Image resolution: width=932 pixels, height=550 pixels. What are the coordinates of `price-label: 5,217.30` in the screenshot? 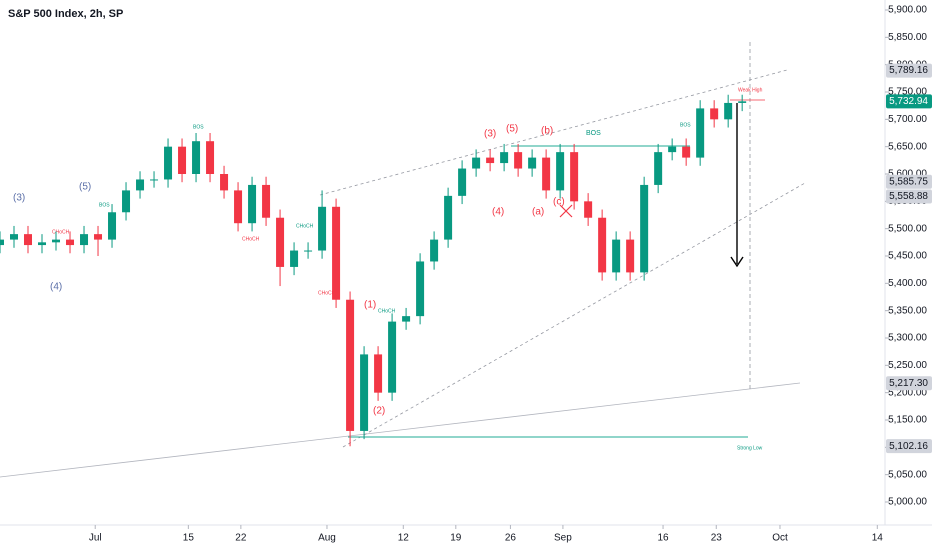 It's located at (908, 383).